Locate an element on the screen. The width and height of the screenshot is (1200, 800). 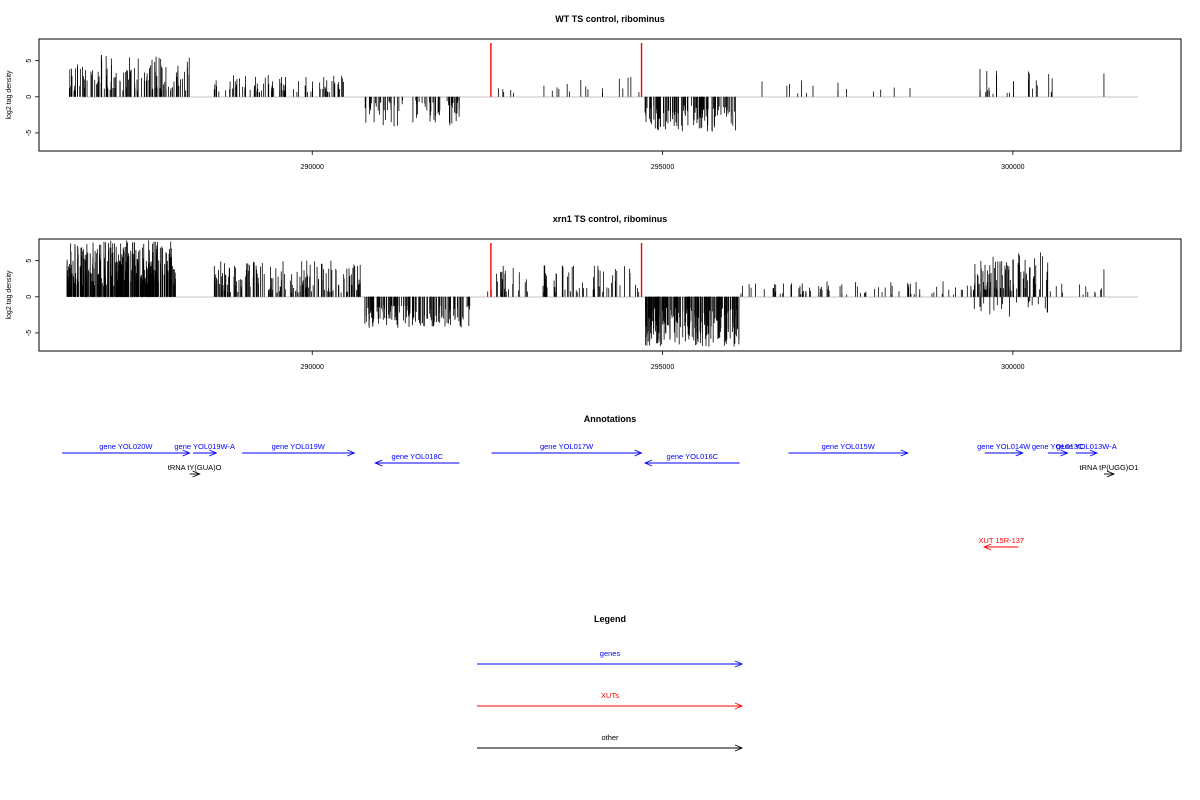
feature-annotation: XUT 15R-137 is located at coordinates (1001, 543).